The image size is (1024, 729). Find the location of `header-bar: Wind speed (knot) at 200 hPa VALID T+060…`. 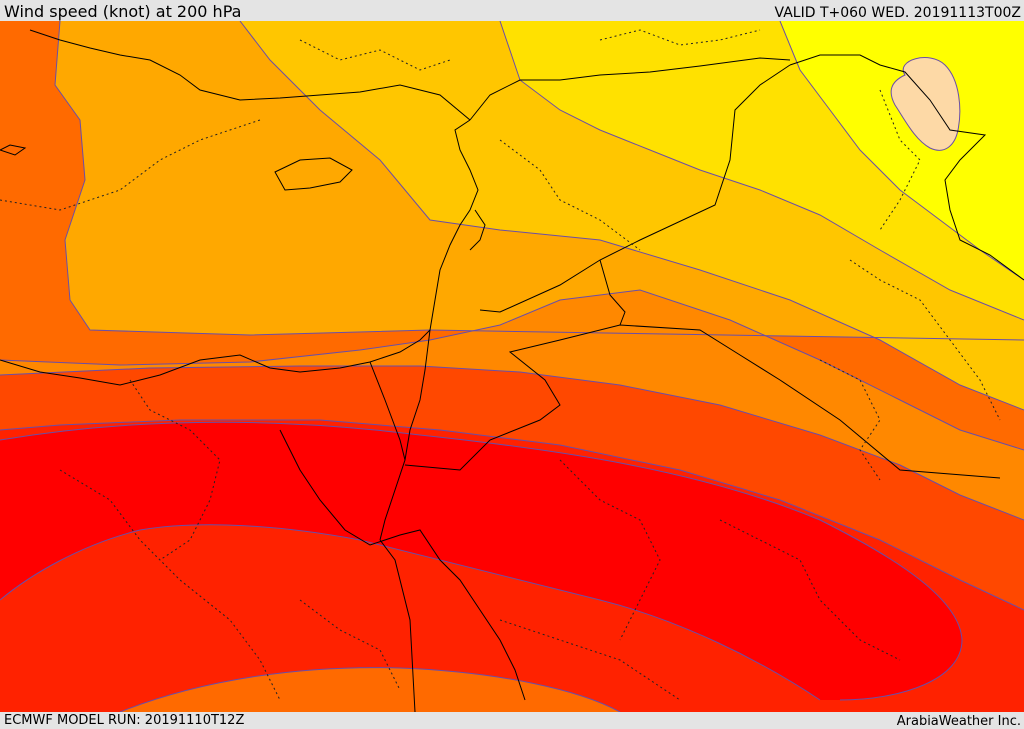

header-bar: Wind speed (knot) at 200 hPa VALID T+060… is located at coordinates (512, 10).